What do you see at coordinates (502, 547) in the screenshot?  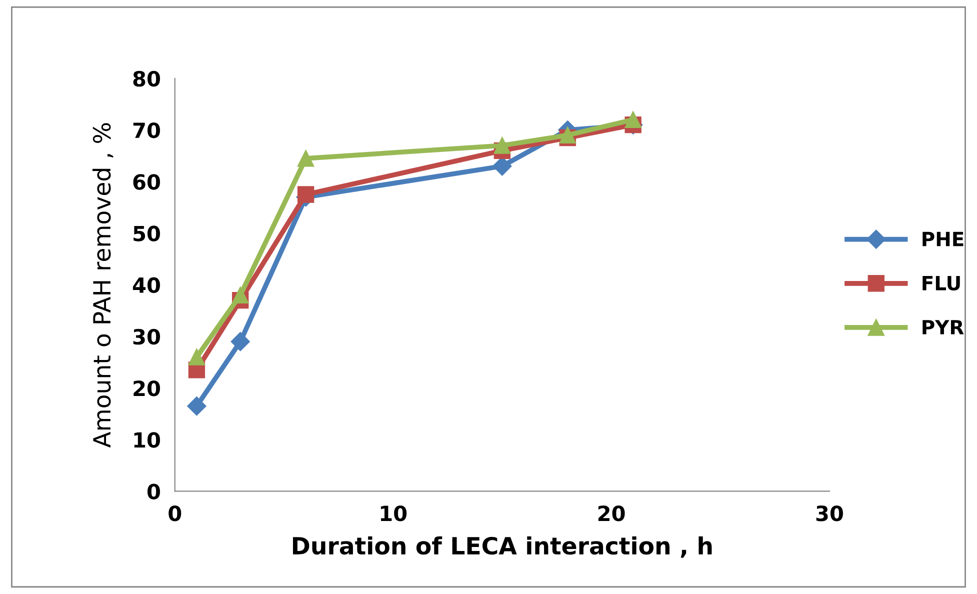 I see `x-axis-title: Duration of LECA interaction , h` at bounding box center [502, 547].